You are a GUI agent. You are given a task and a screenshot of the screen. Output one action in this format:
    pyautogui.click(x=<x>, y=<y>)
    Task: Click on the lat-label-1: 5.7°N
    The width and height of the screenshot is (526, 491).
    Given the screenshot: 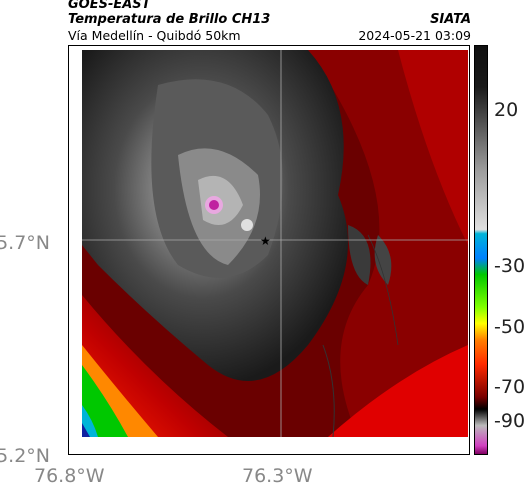 What is the action you would take?
    pyautogui.click(x=25, y=243)
    